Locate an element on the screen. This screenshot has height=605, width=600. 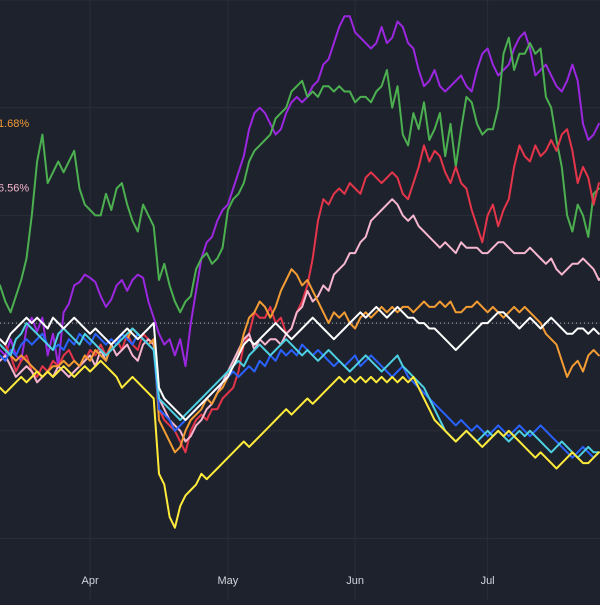
value-label: 1.68% is located at coordinates (14, 124).